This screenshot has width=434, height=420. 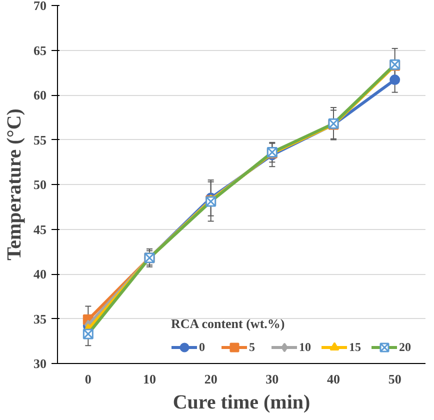 What do you see at coordinates (40, 274) in the screenshot?
I see `y-tick-label: 40` at bounding box center [40, 274].